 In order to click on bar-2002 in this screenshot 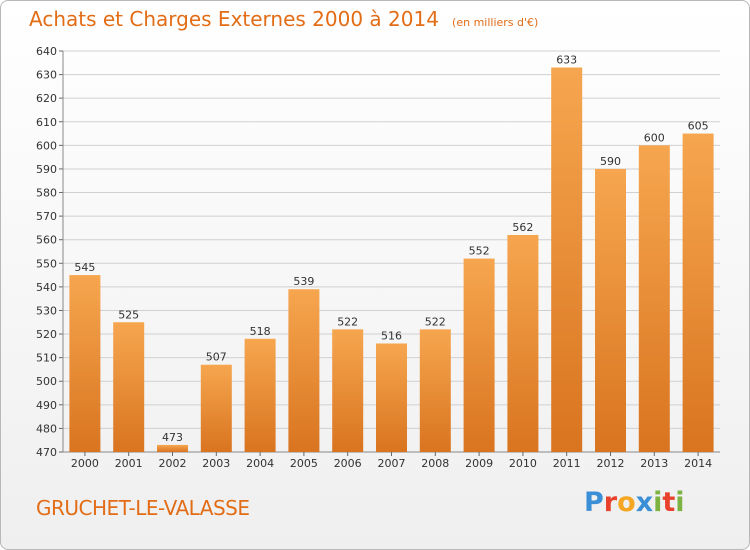, I will do `click(172, 448)`.